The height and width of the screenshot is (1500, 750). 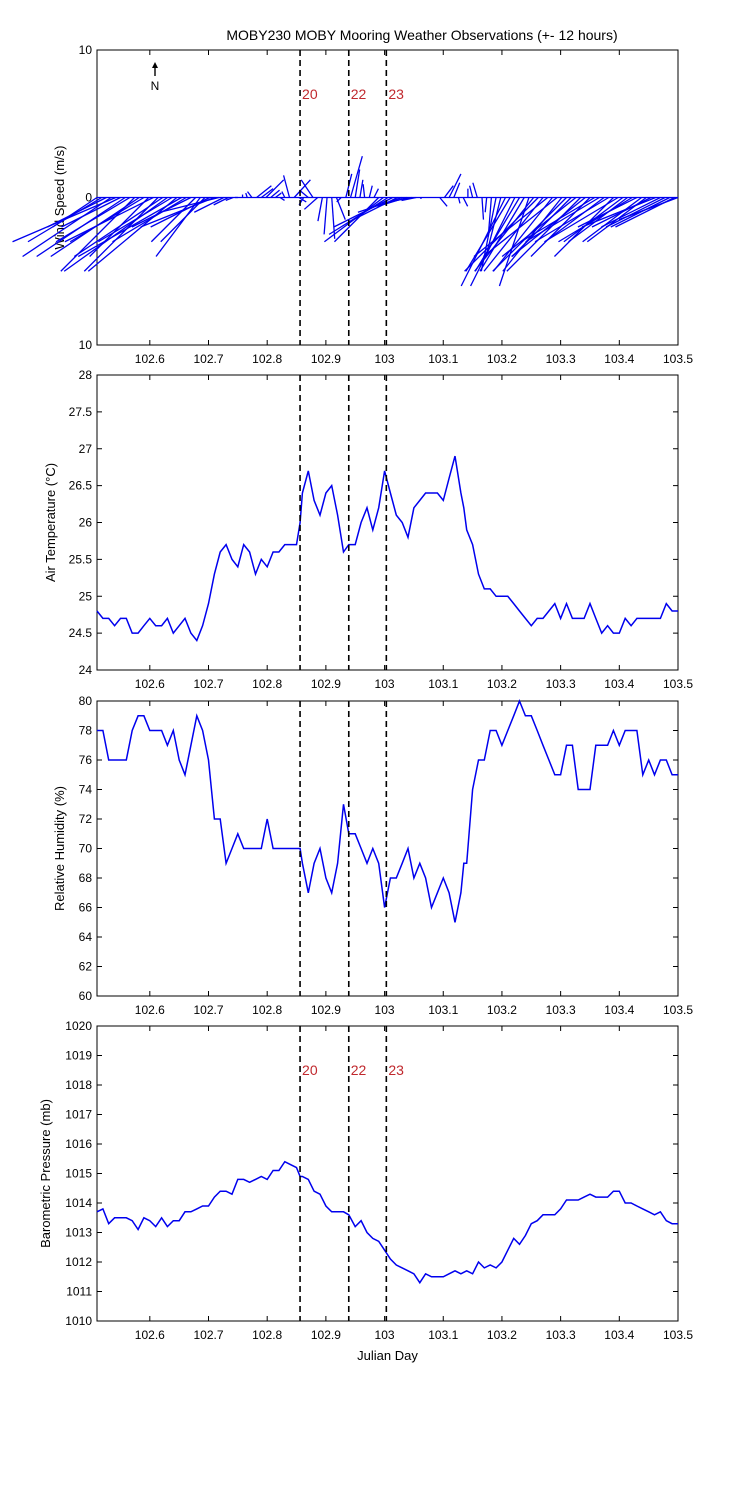 What do you see at coordinates (81, 633) in the screenshot?
I see `y-tick-label: 24.5` at bounding box center [81, 633].